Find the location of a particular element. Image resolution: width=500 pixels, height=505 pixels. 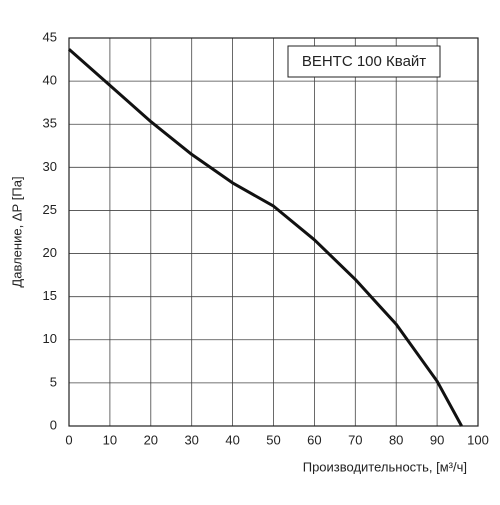

x-tick-label: 100 is located at coordinates (478, 439).